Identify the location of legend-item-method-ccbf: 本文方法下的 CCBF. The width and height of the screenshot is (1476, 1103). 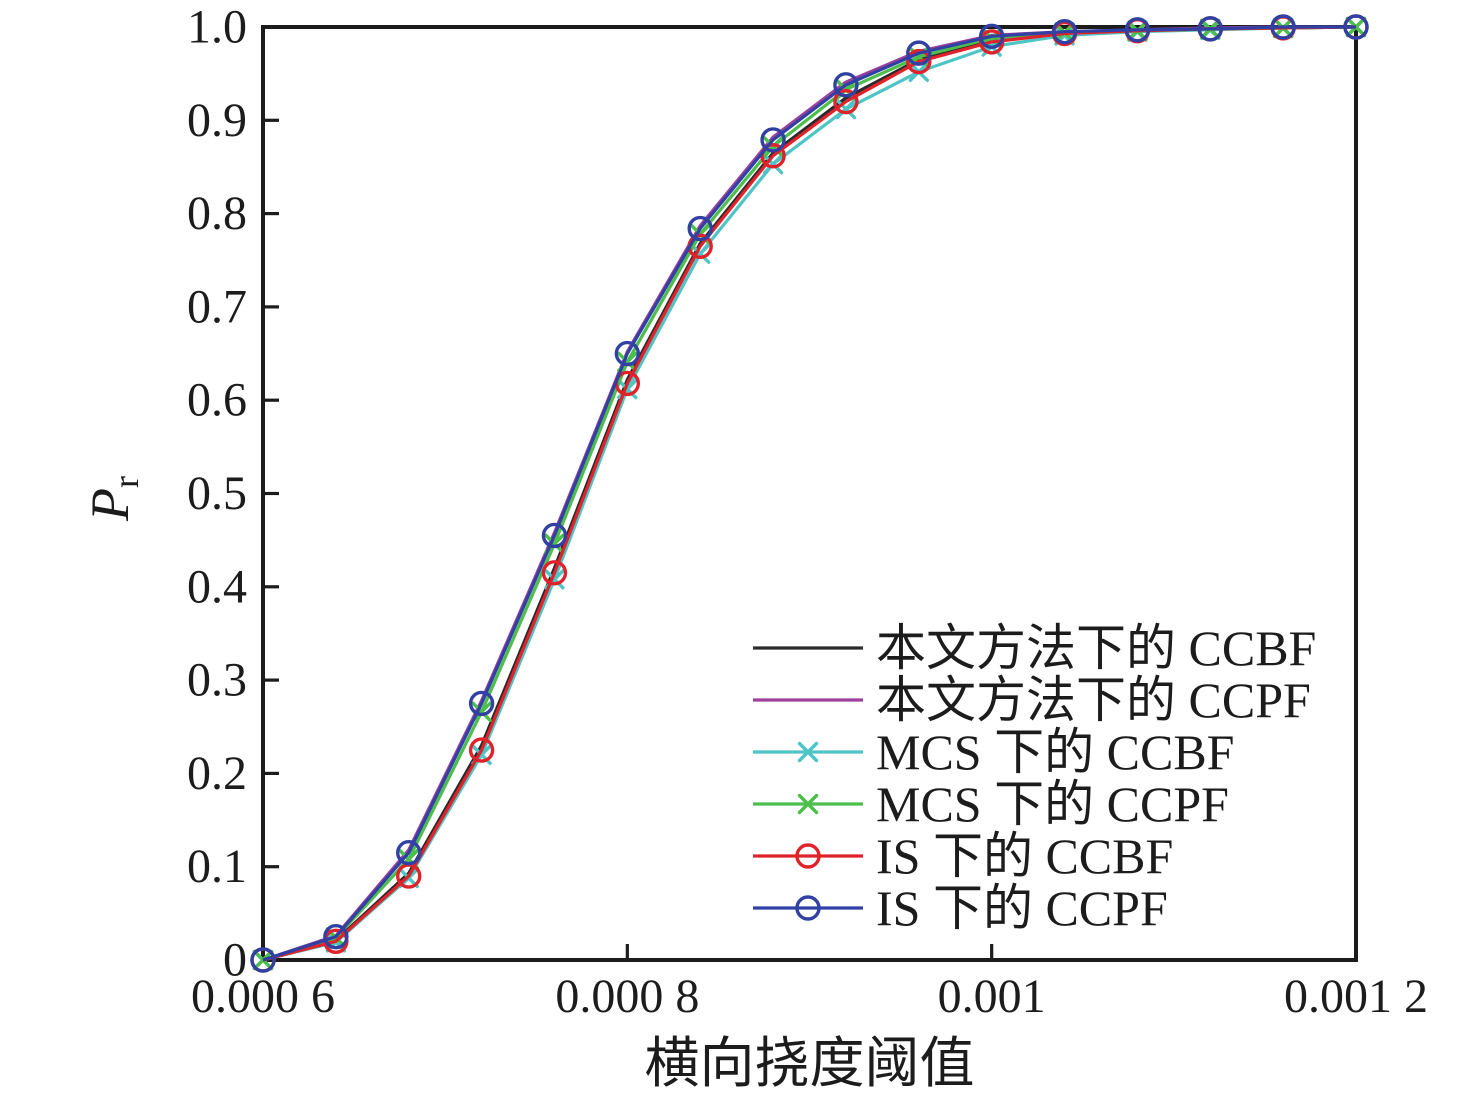
(1034, 648).